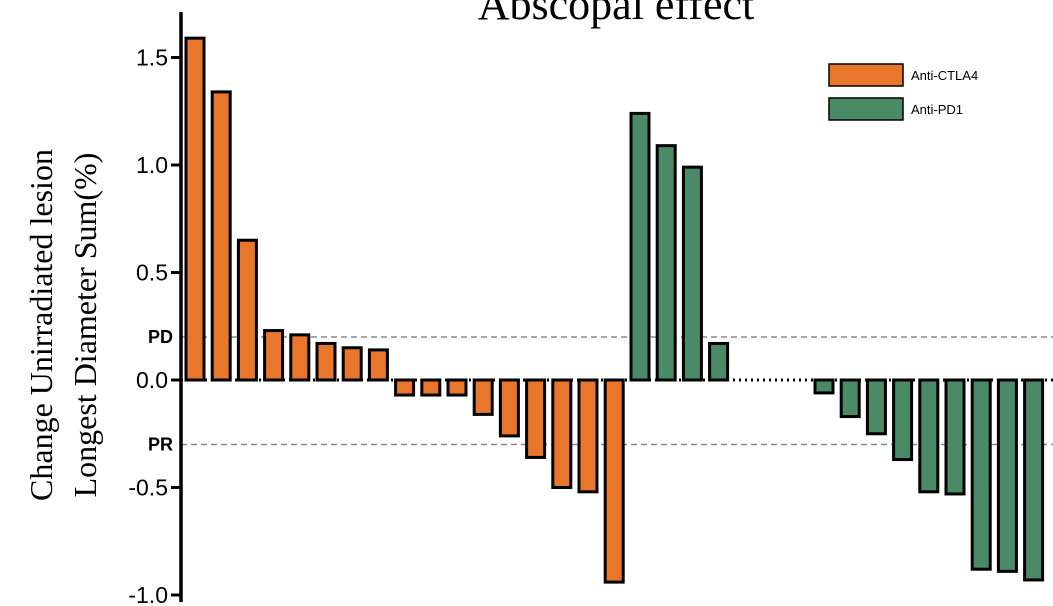  I want to click on y-axis-title-line2: Longest Diameter Sum(%), so click(85, 325).